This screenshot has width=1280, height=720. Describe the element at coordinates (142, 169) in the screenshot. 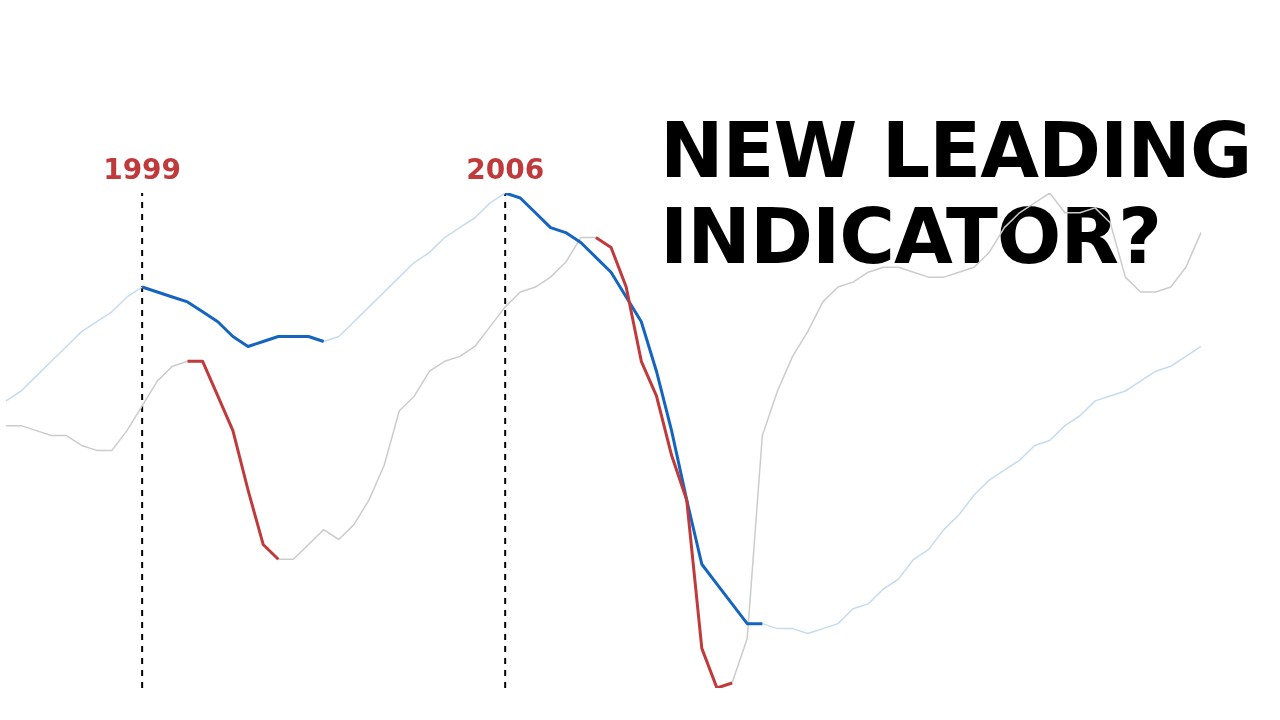

I see `x-tick-label: 1999` at that location.